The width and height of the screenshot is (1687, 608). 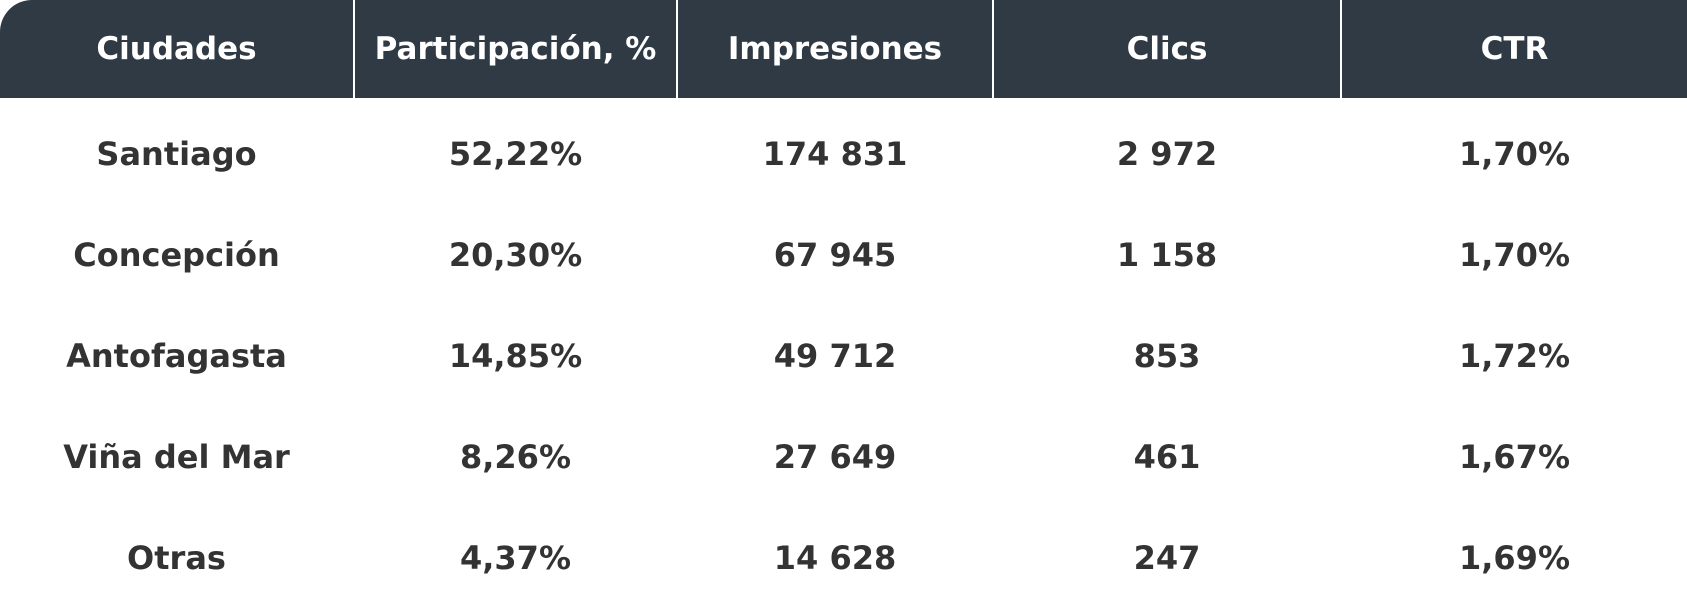 What do you see at coordinates (176, 557) in the screenshot?
I see `table-cell: Otras` at bounding box center [176, 557].